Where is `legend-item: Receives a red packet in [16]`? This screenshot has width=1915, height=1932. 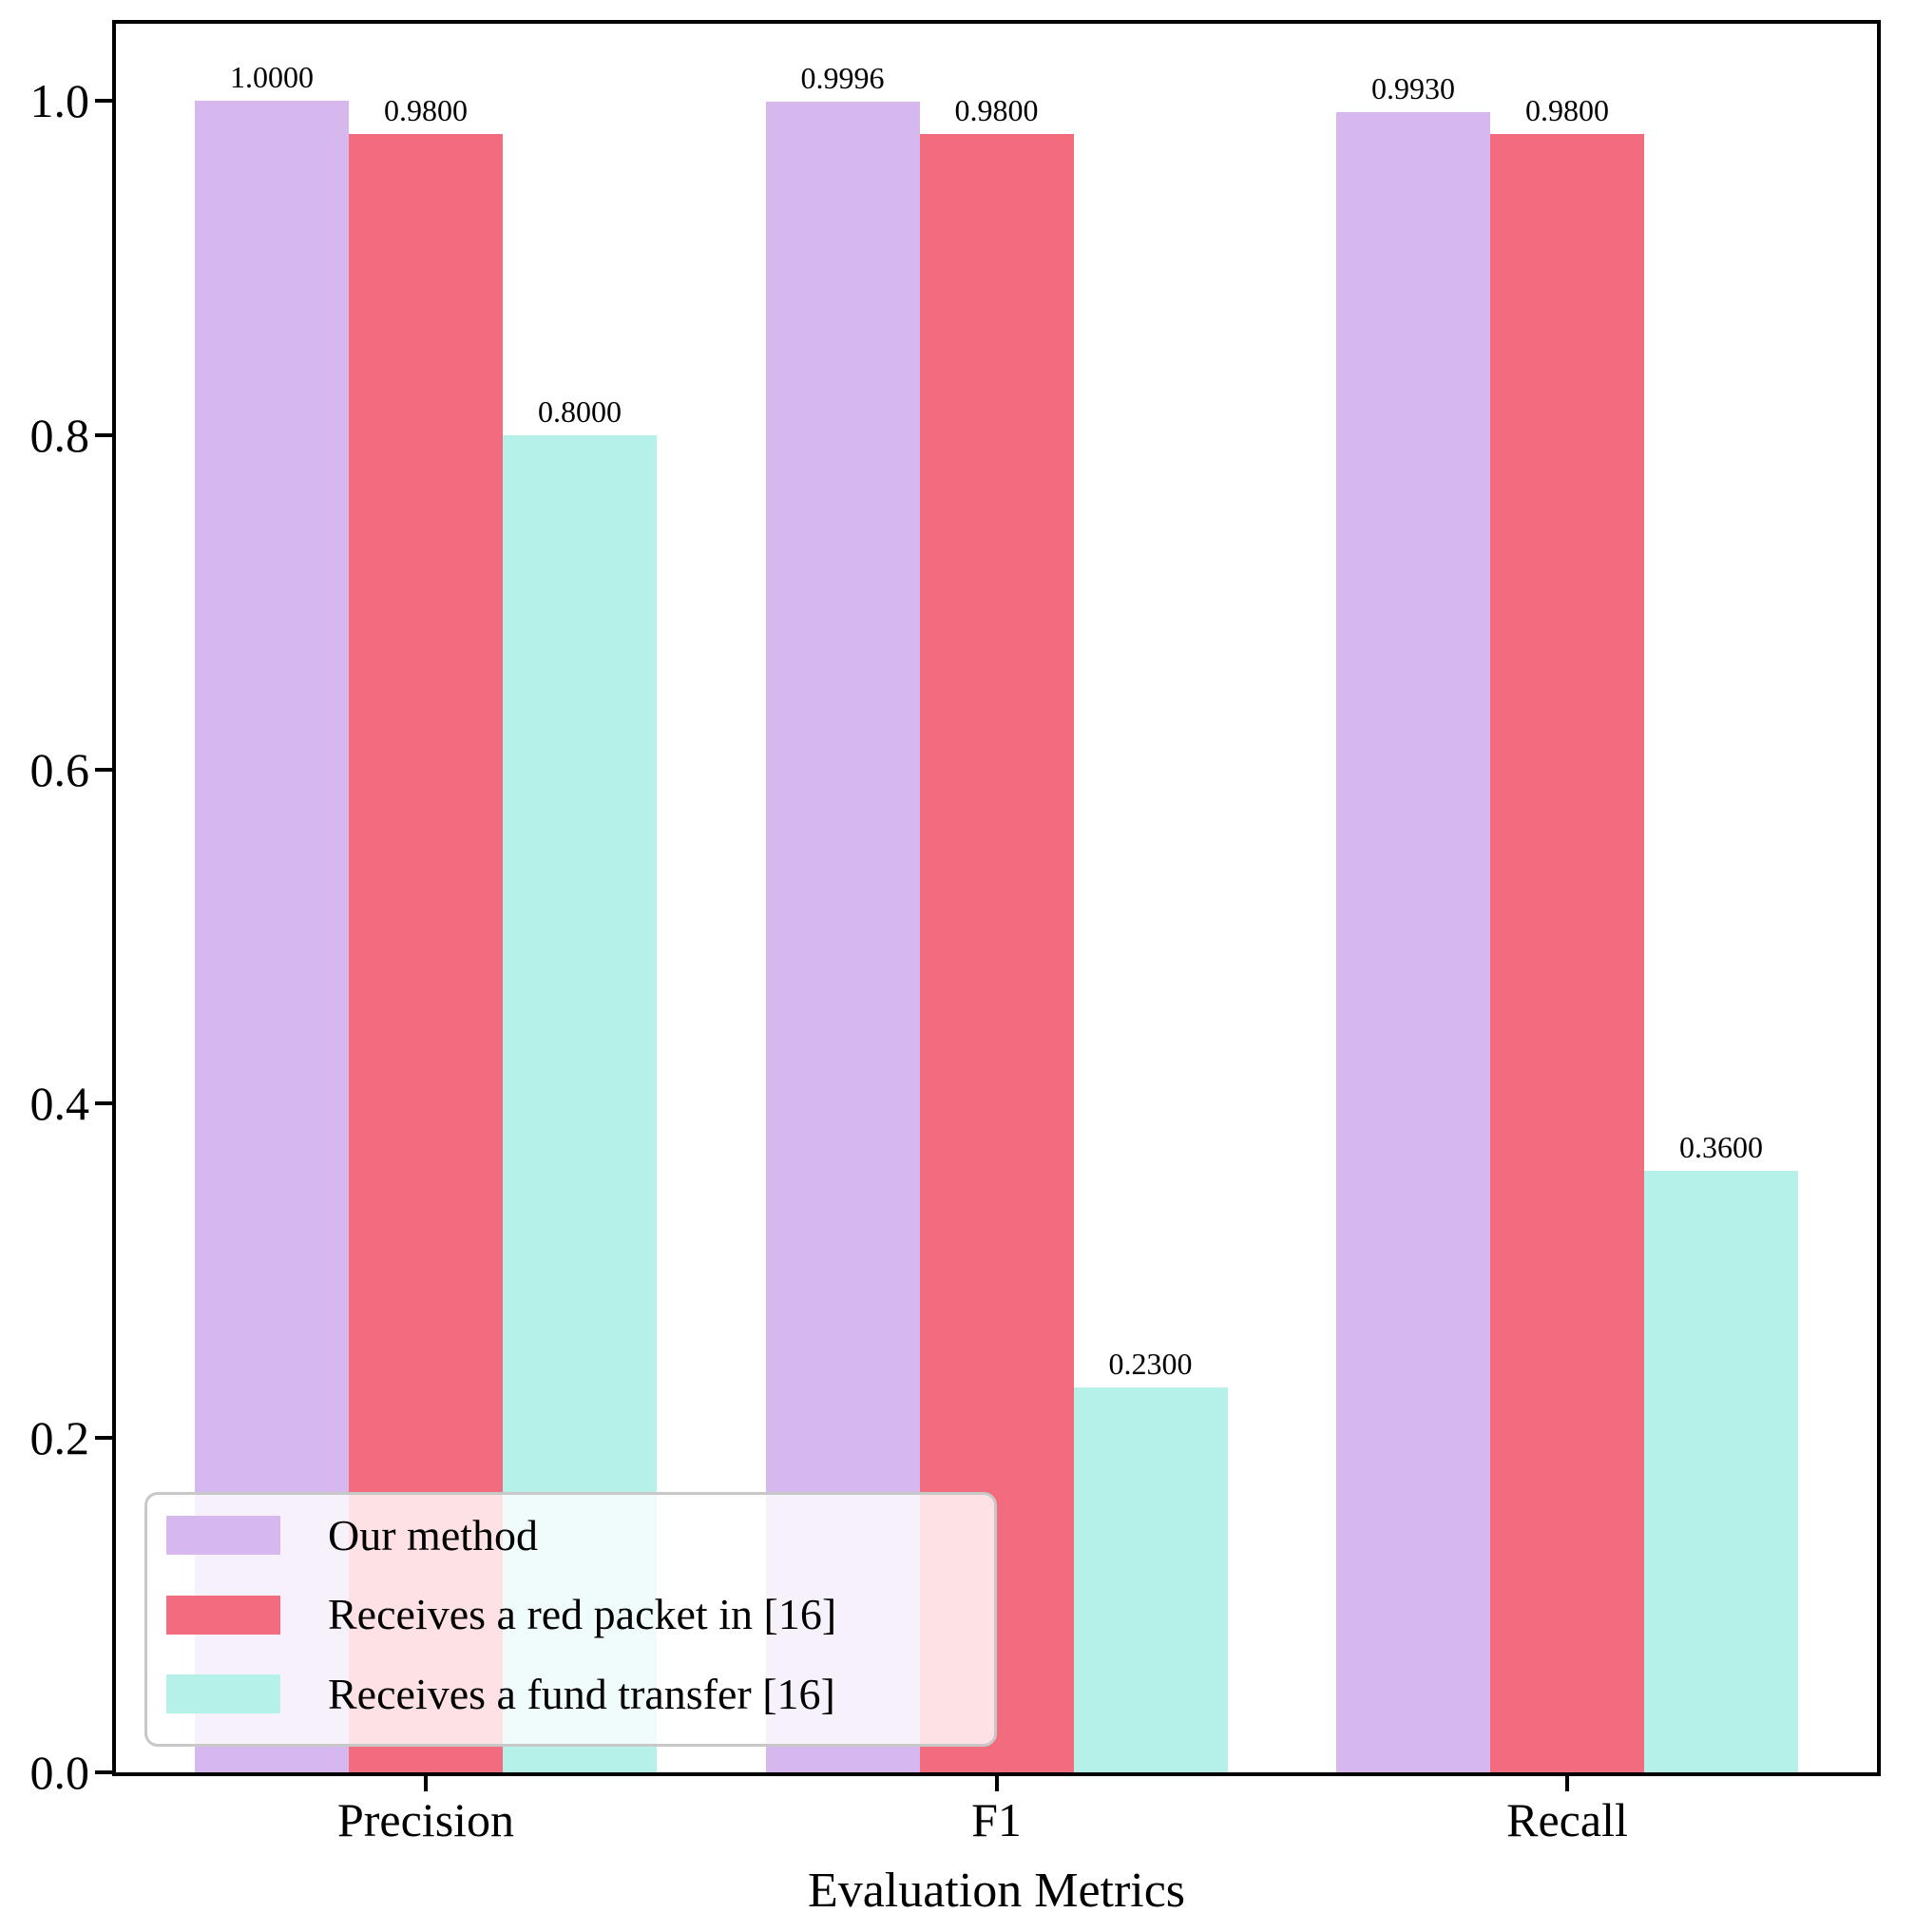 legend-item: Receives a red packet in [16] is located at coordinates (501, 1614).